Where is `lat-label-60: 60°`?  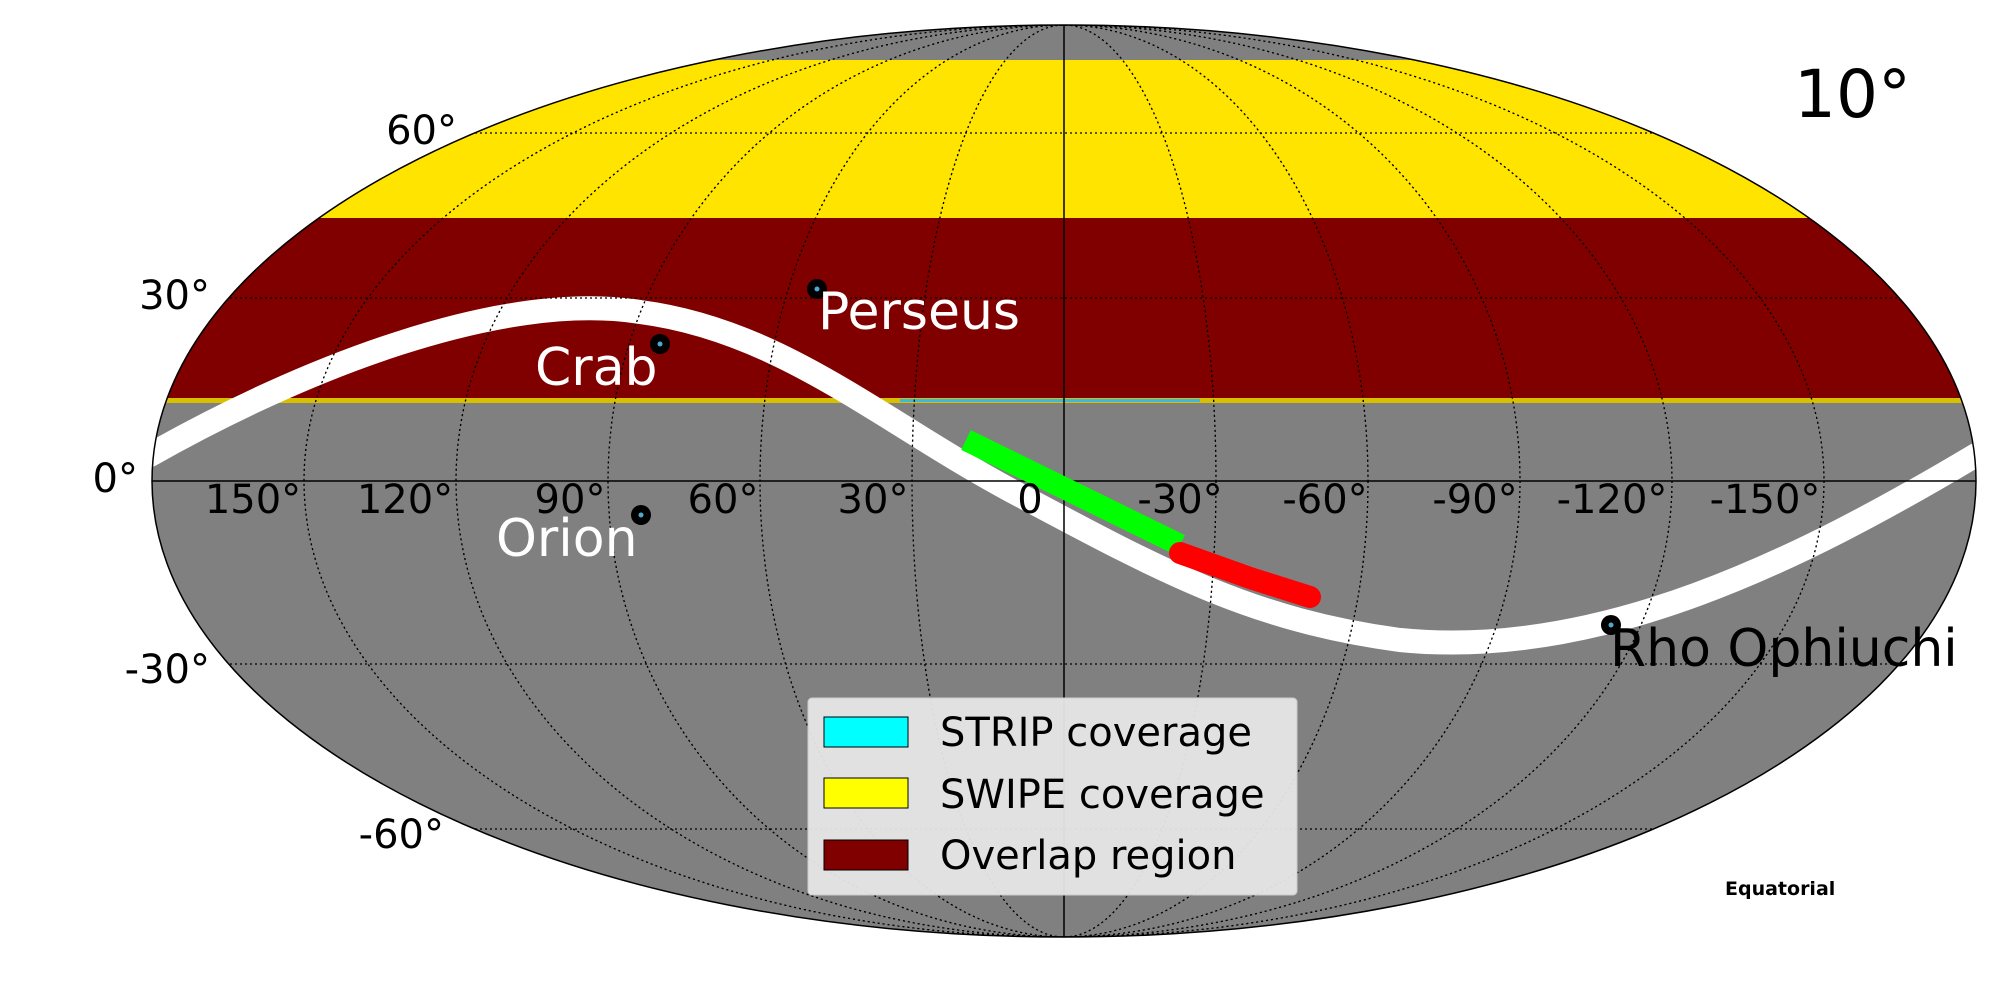 lat-label-60: 60° is located at coordinates (421, 131).